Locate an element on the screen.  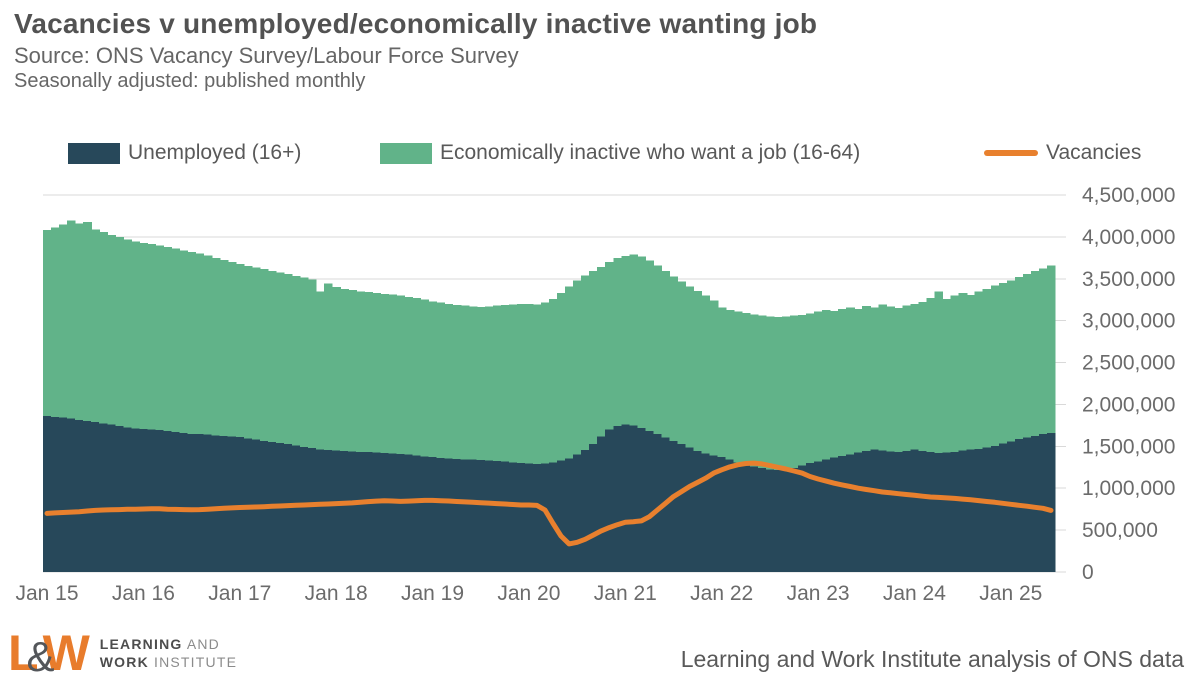
logo-text-institute: INSTITUTE is located at coordinates (195, 662).